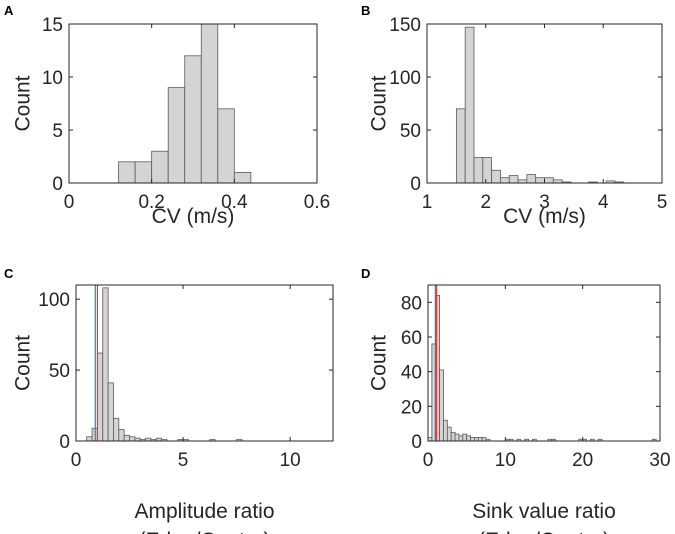 This screenshot has height=534, width=675. Describe the element at coordinates (603, 202) in the screenshot. I see `x-tick-label: 4` at that location.